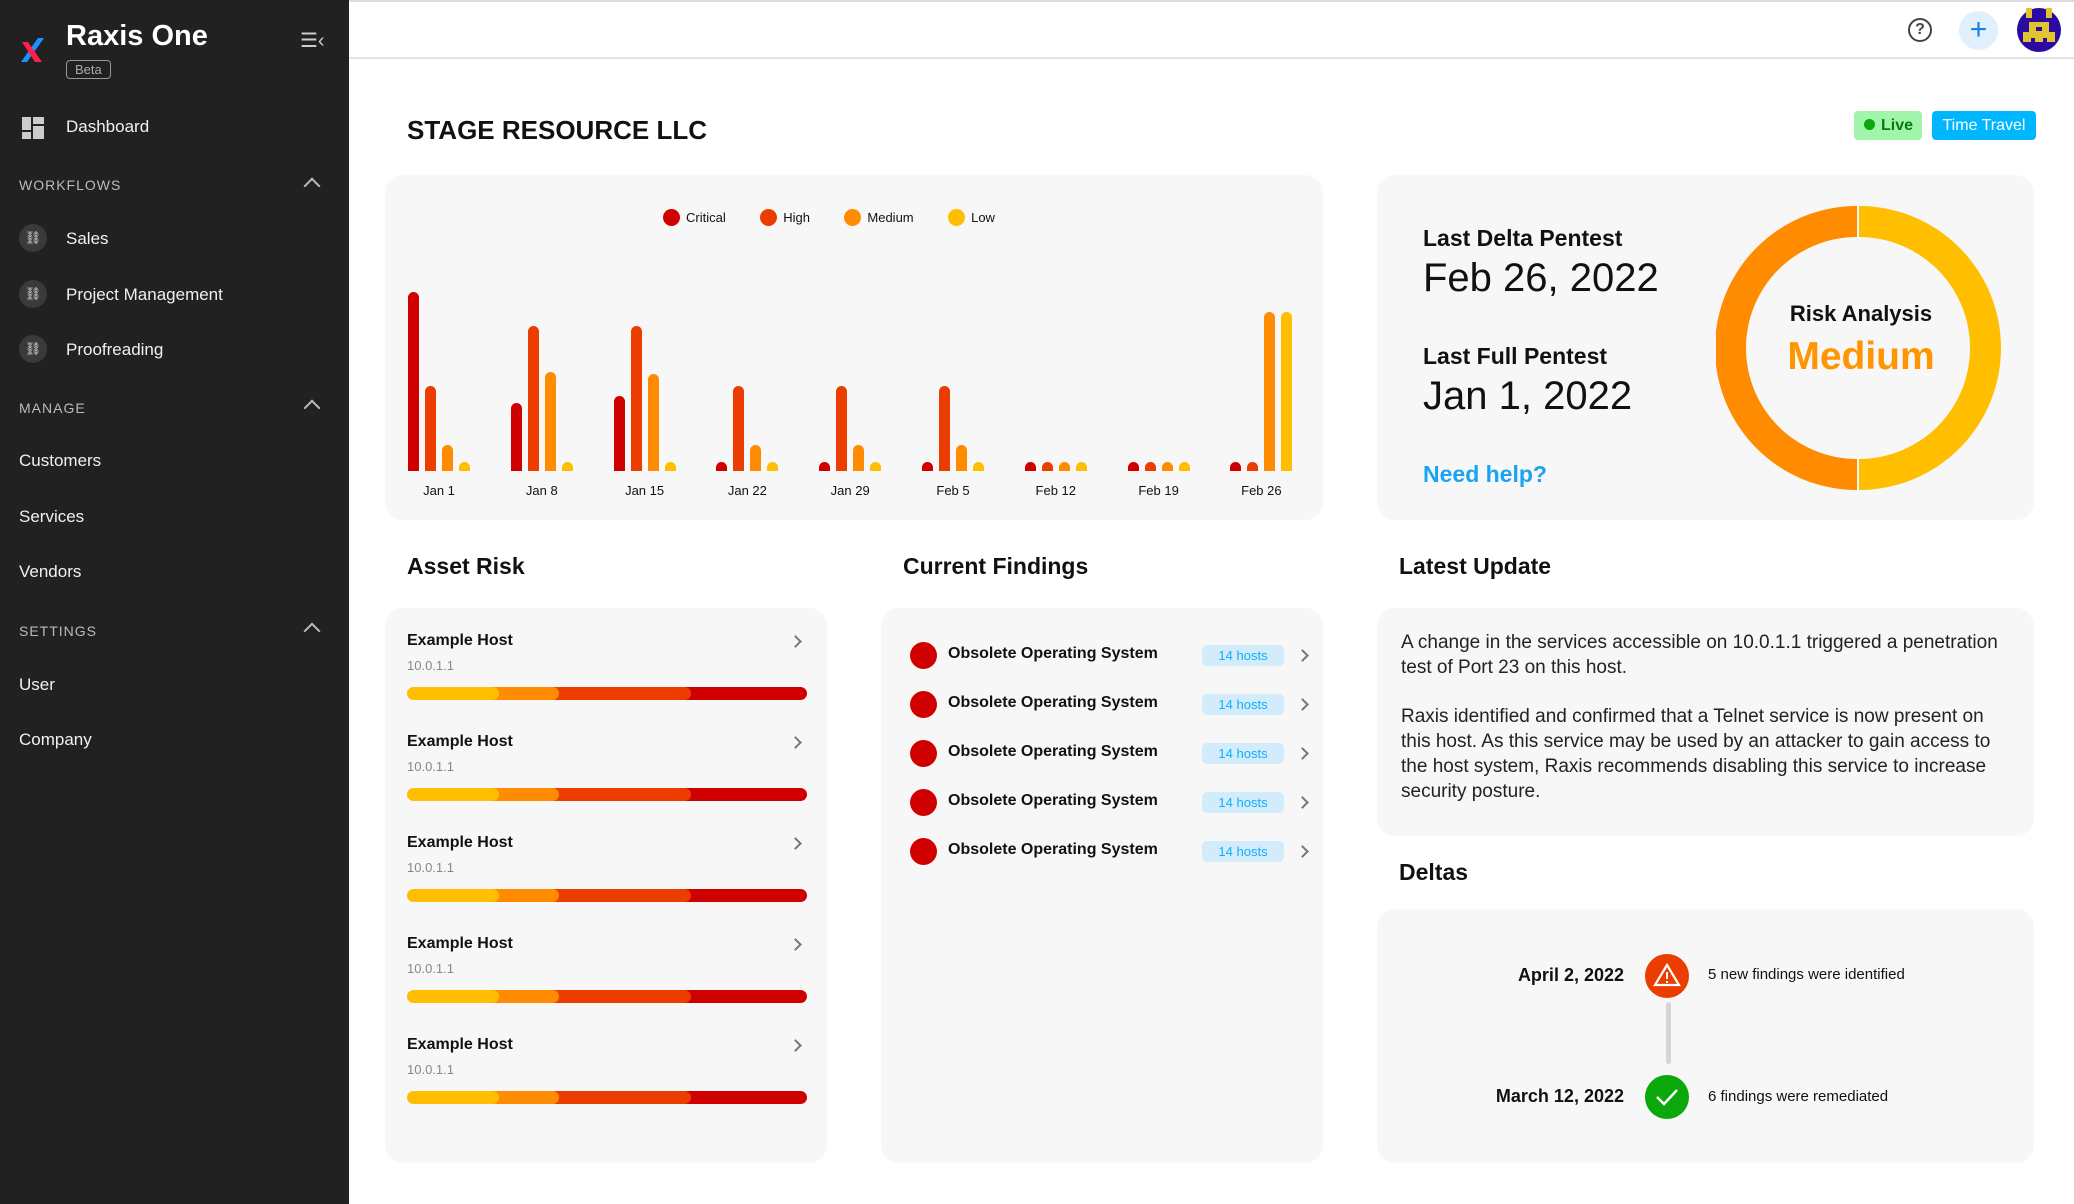 The height and width of the screenshot is (1204, 2074). Describe the element at coordinates (1485, 474) in the screenshot. I see `need-help-link: Need help?` at that location.